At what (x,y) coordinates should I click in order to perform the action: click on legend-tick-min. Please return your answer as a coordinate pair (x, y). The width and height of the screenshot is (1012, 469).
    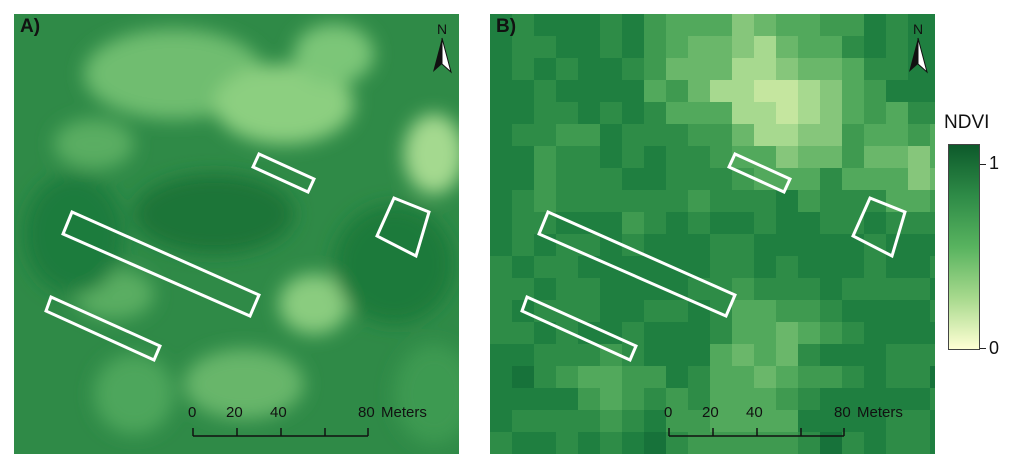
    Looking at the image, I should click on (983, 348).